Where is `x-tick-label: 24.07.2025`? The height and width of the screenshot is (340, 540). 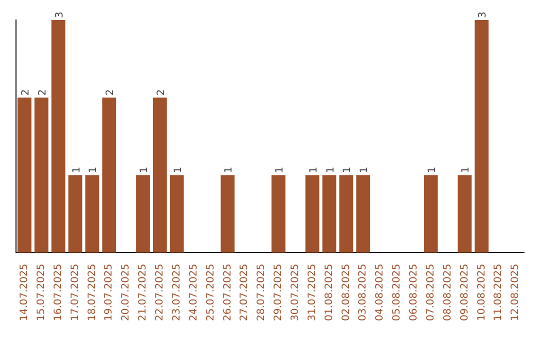
x-tick-label: 24.07.2025 is located at coordinates (194, 293).